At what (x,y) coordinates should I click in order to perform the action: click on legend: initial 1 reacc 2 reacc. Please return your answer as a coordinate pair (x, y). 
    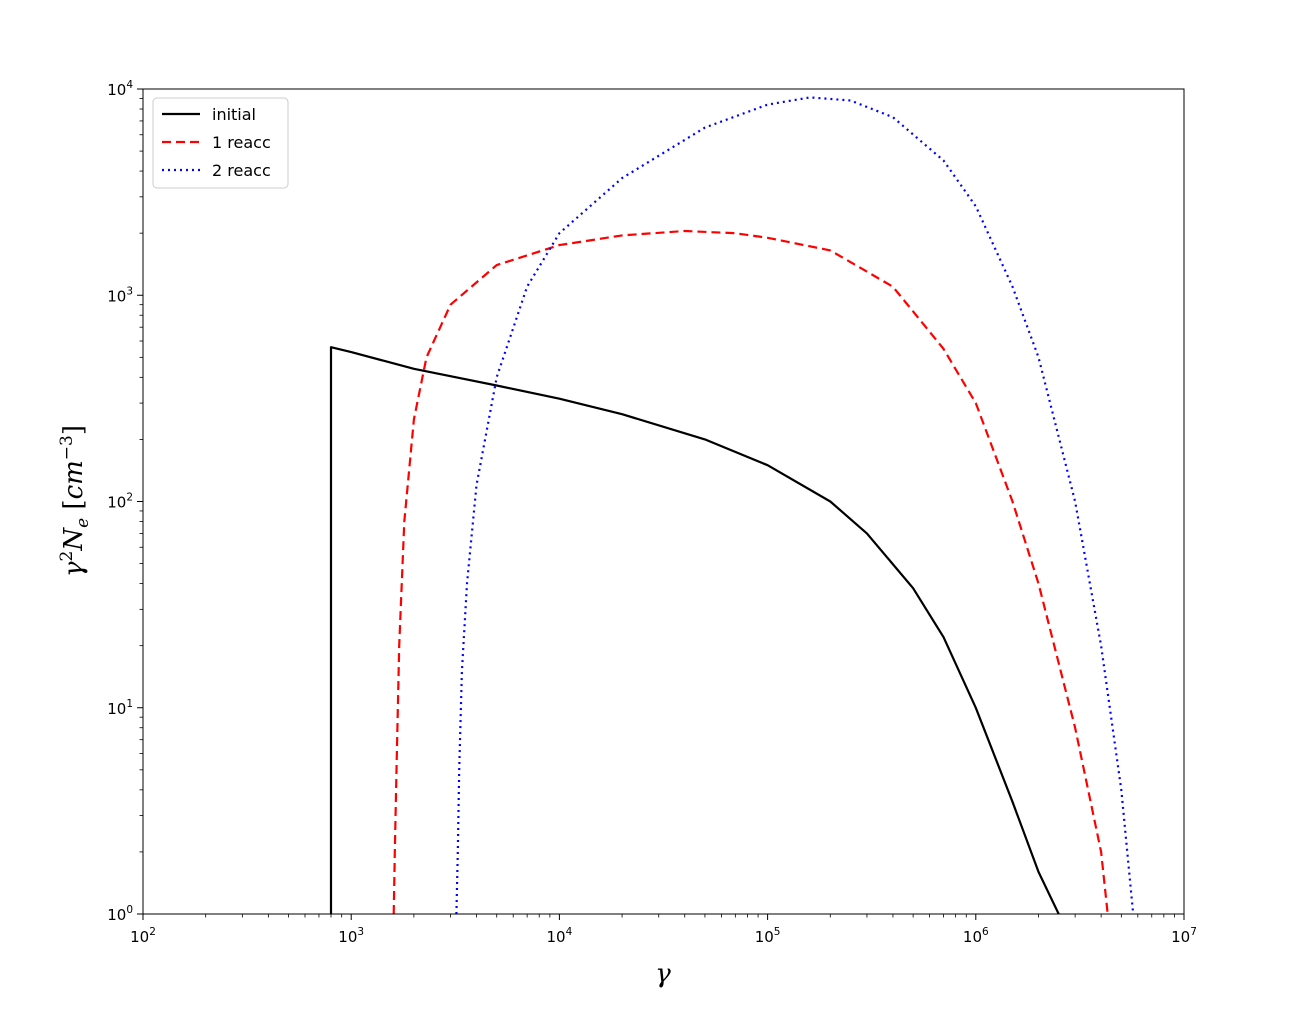
    Looking at the image, I should click on (220, 143).